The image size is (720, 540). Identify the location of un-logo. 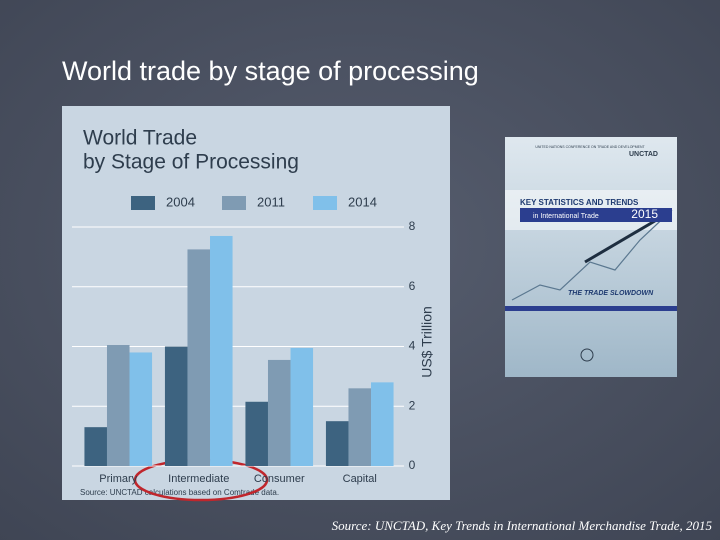
(587, 355).